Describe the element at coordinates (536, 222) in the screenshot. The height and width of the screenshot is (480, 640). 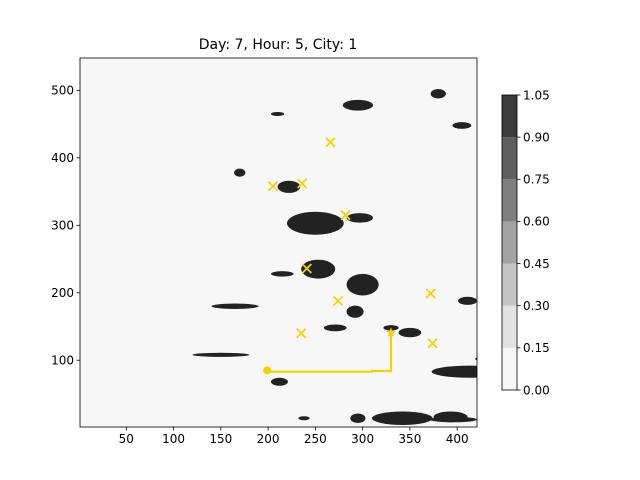
I see `colorbar-tick-label-4: 0.60` at that location.